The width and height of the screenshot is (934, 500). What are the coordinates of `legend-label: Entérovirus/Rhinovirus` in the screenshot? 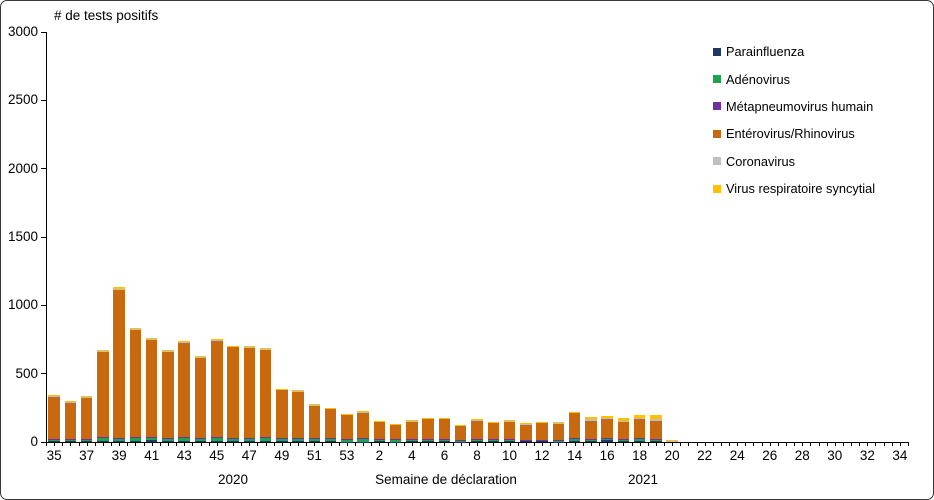 It's located at (790, 134).